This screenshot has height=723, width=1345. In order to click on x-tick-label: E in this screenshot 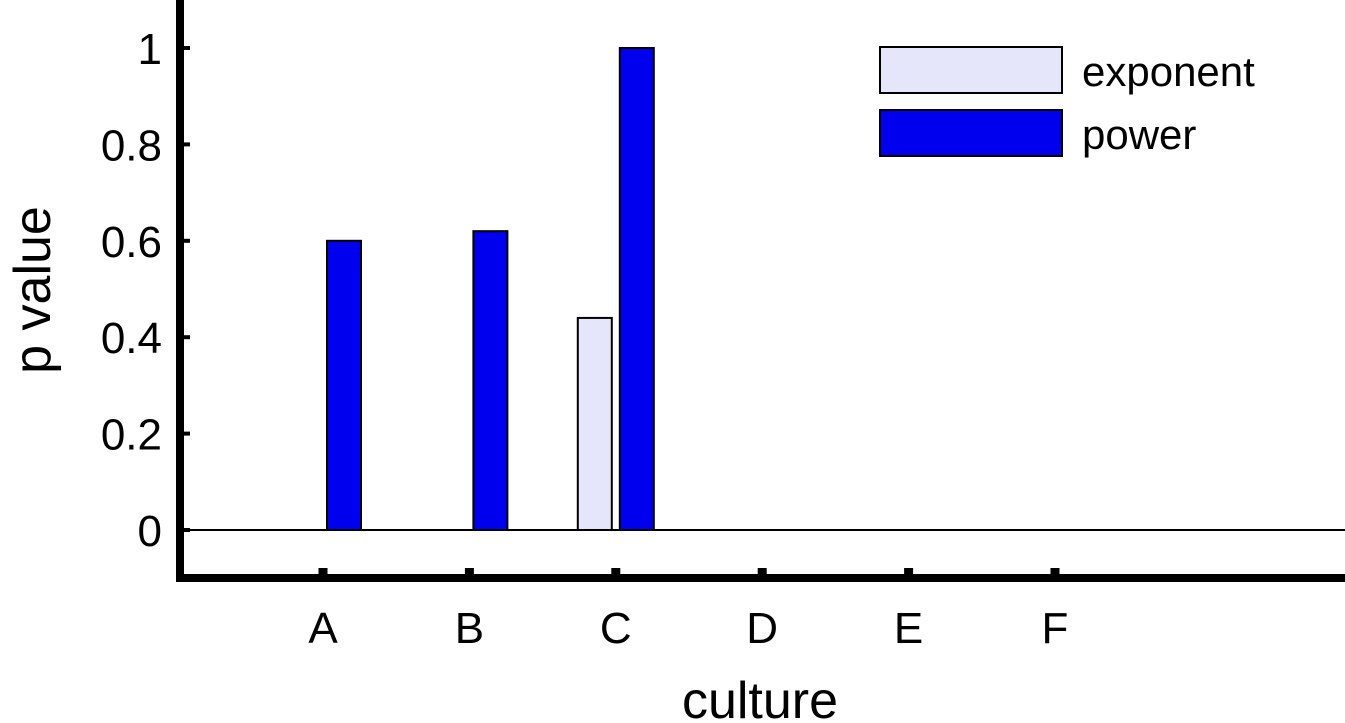, I will do `click(908, 628)`.